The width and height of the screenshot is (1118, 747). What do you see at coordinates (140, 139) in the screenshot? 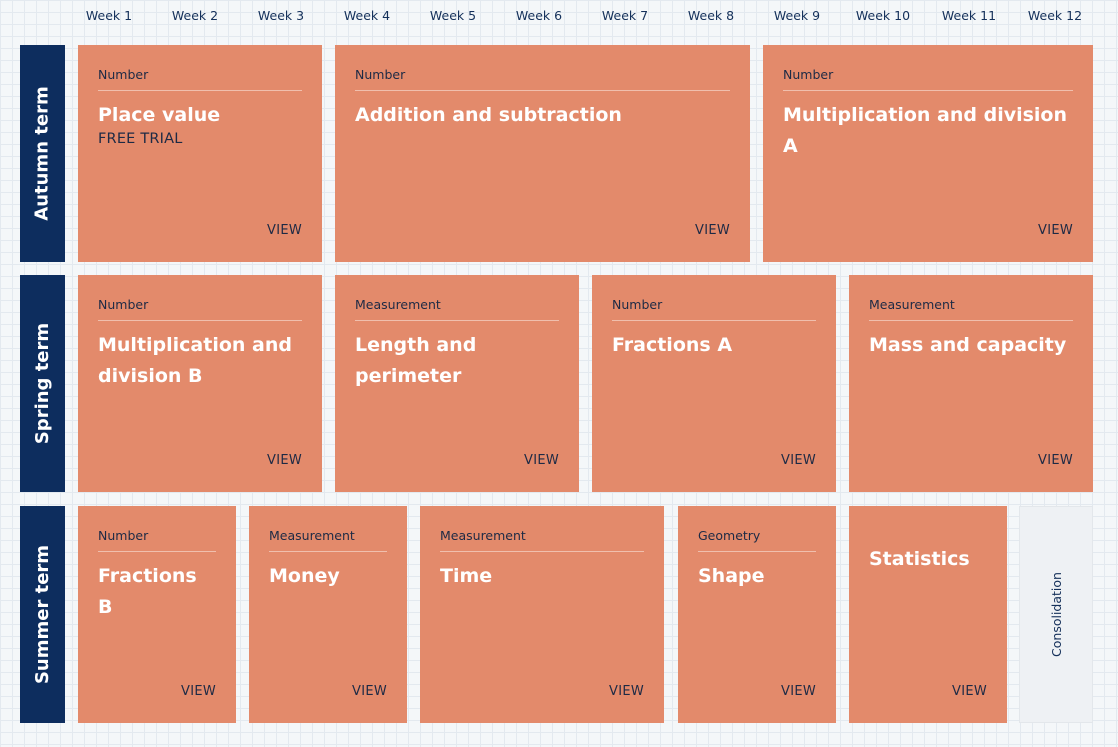
I see `free-trial-badge: FREE TRIAL` at bounding box center [140, 139].